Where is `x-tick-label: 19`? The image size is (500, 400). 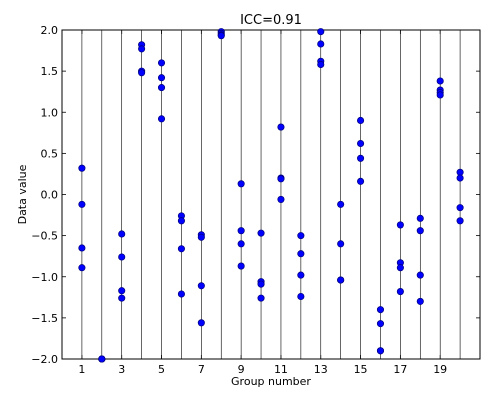 x-tick-label: 19 is located at coordinates (440, 369).